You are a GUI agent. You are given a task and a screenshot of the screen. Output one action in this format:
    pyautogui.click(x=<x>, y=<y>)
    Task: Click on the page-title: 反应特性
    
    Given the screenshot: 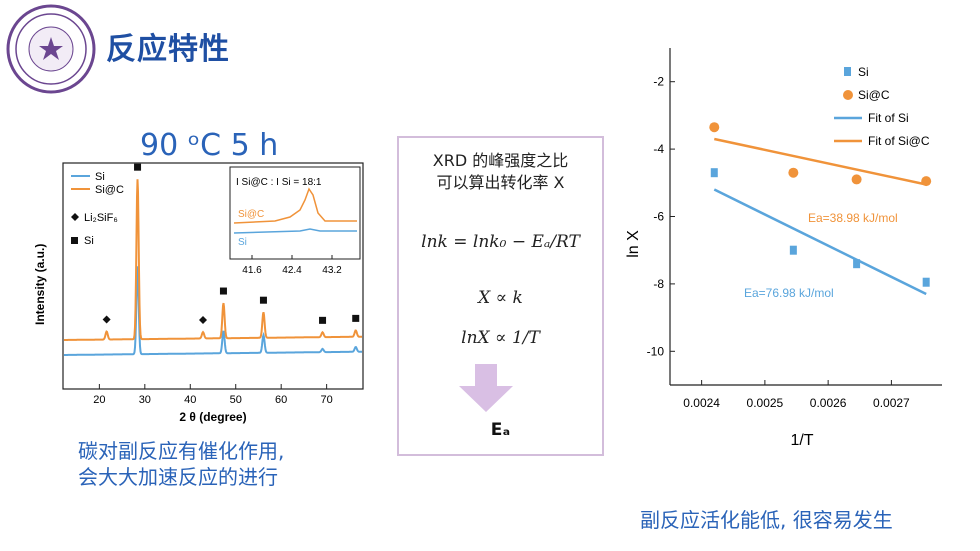 What is the action you would take?
    pyautogui.click(x=168, y=49)
    